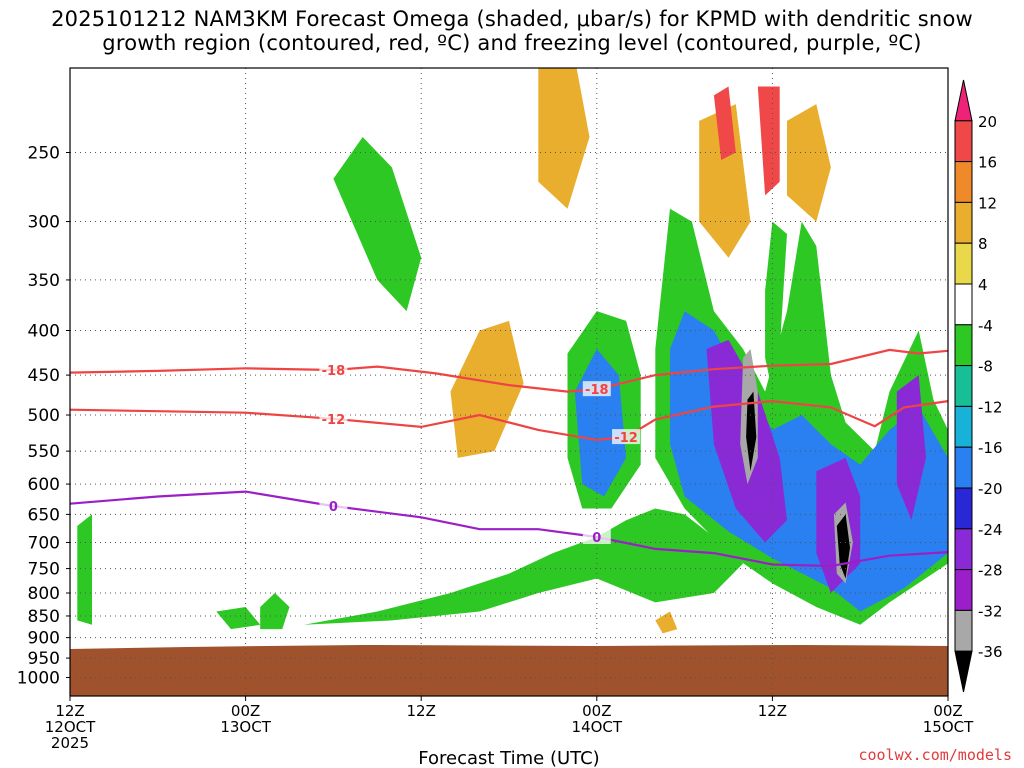 This screenshot has width=1024, height=768. What do you see at coordinates (990, 489) in the screenshot?
I see `colorbar-label--20: -20` at bounding box center [990, 489].